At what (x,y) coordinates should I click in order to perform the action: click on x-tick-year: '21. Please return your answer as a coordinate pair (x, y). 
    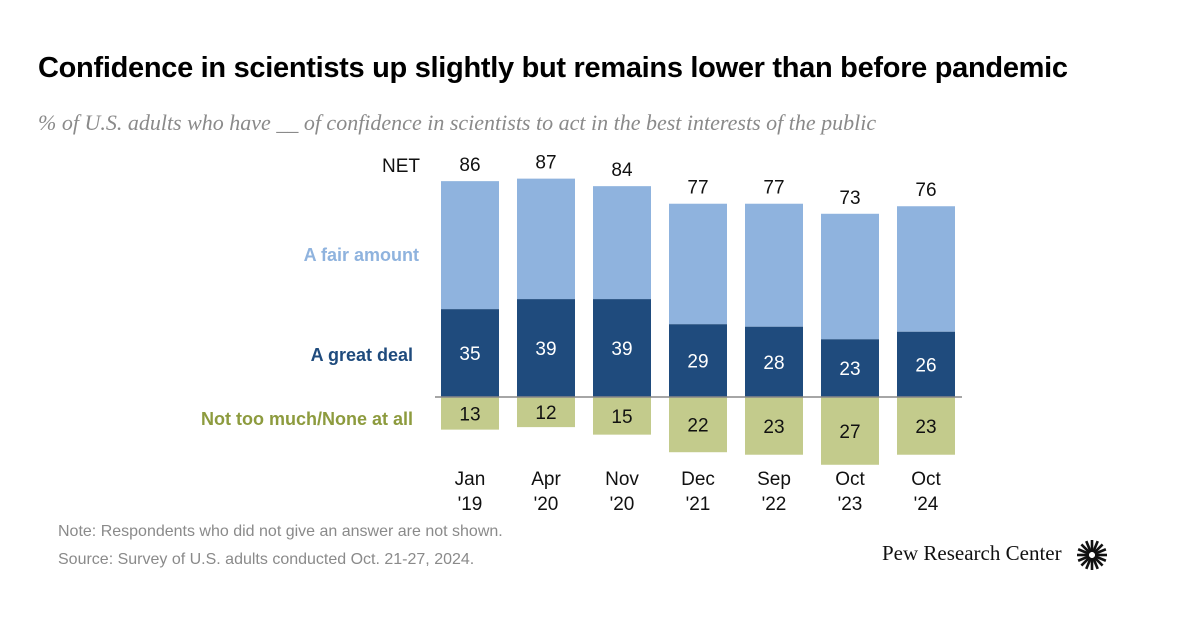
    Looking at the image, I should click on (698, 504).